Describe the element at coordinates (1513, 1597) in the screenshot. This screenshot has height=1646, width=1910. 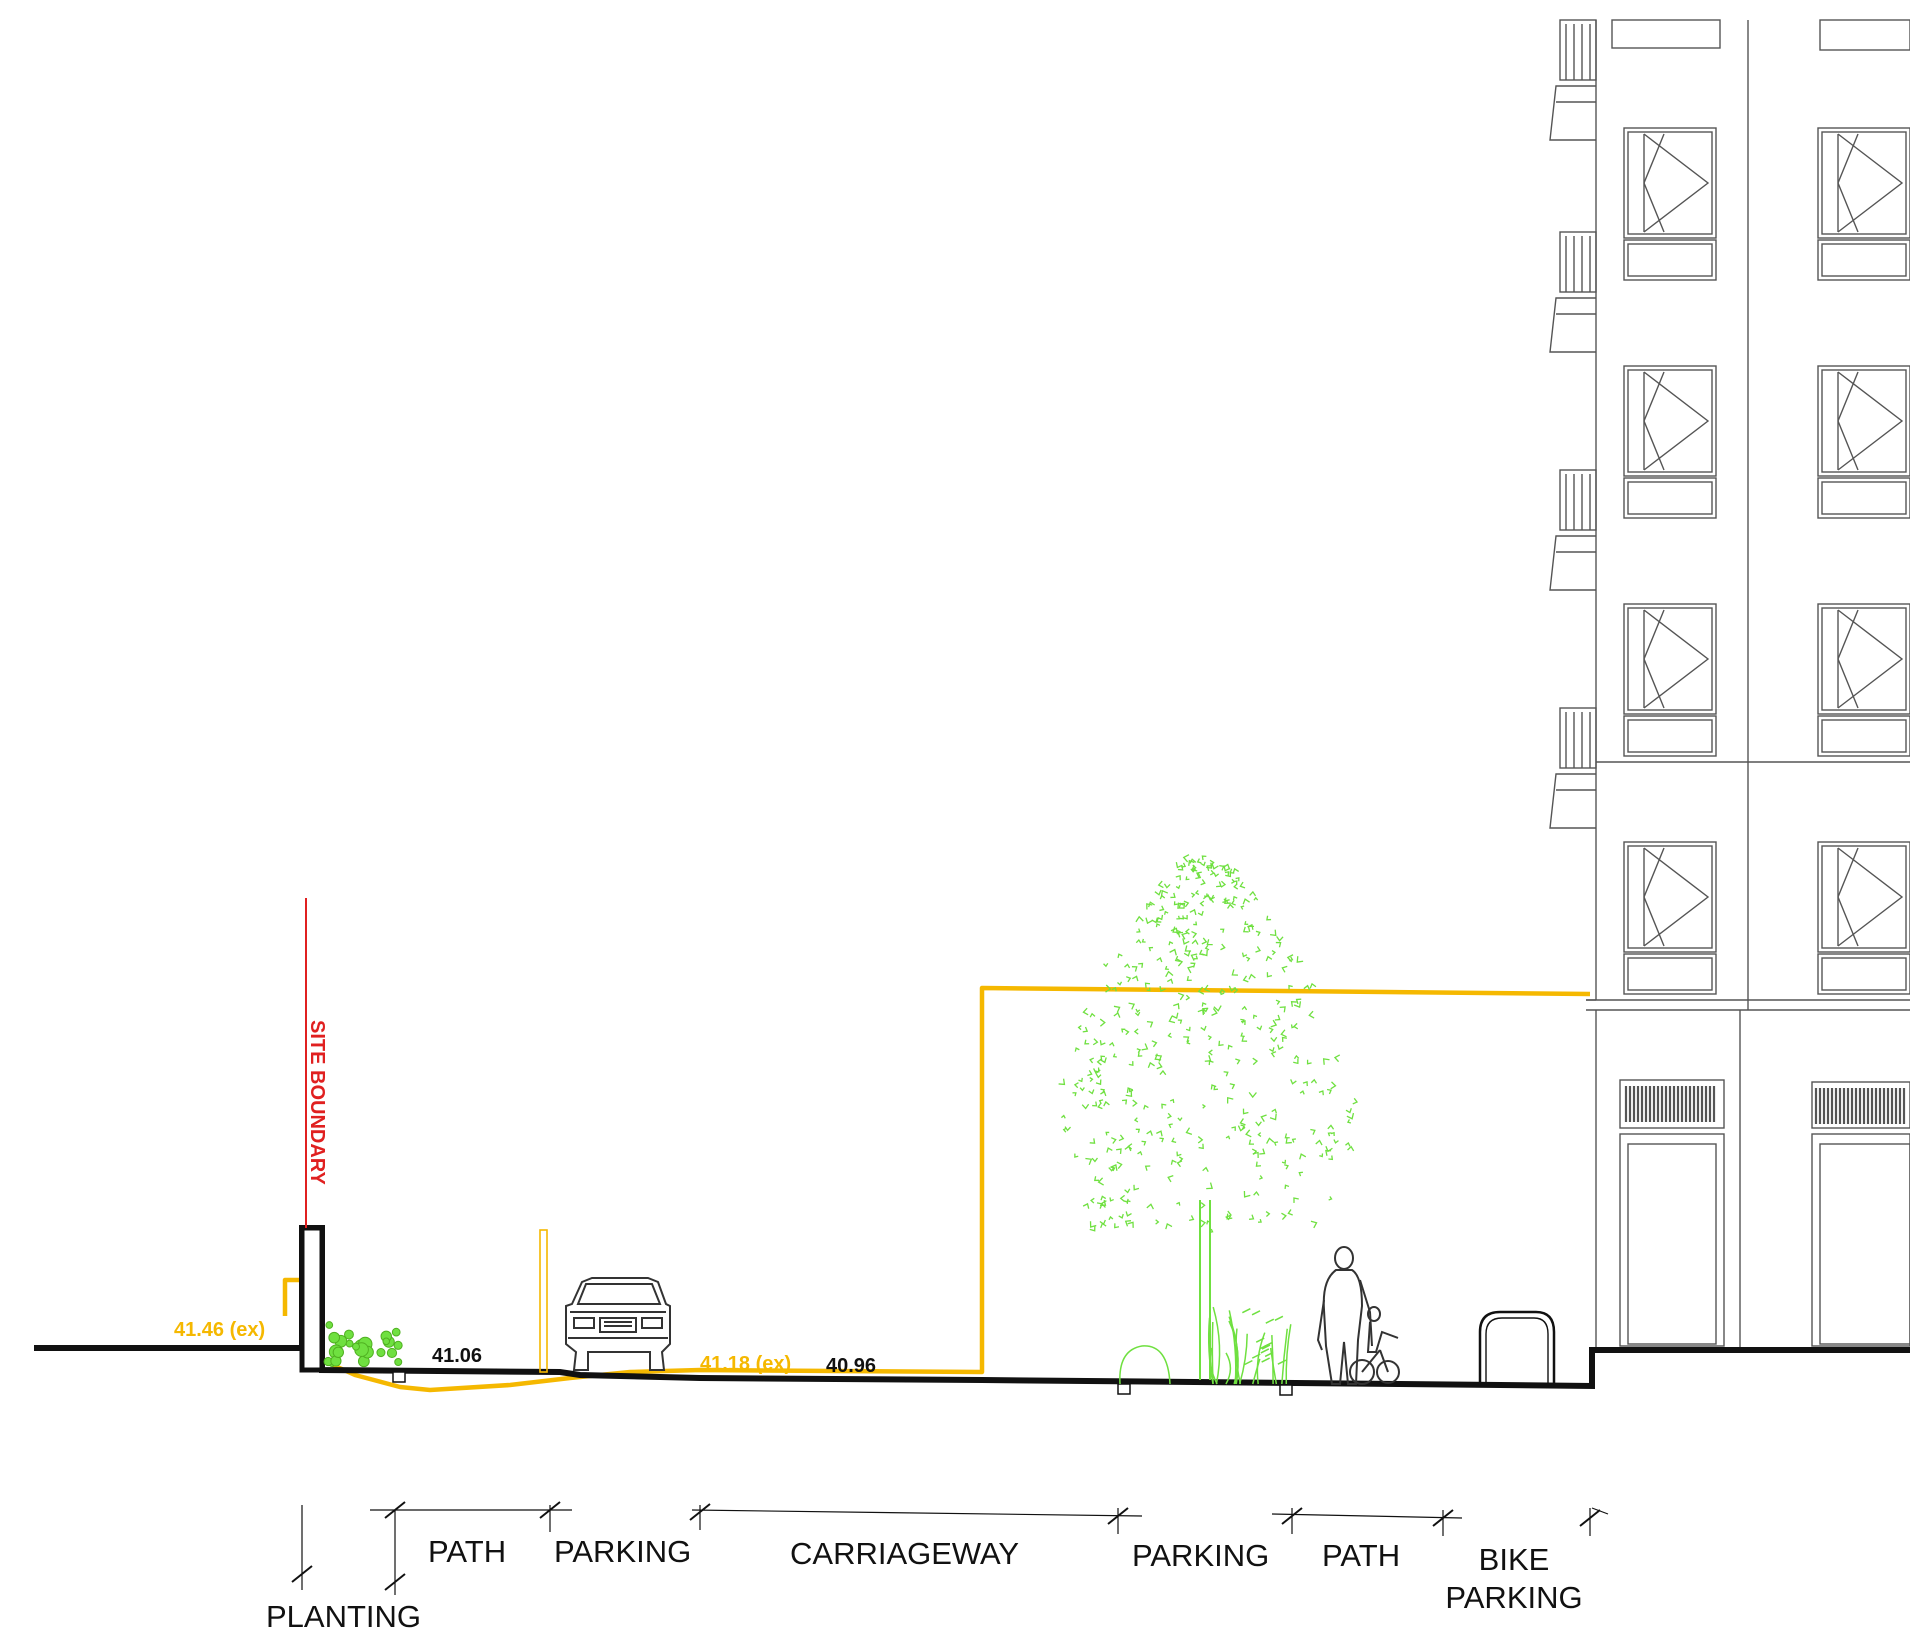
I see `zone-label-bike-parking: PARKING` at that location.